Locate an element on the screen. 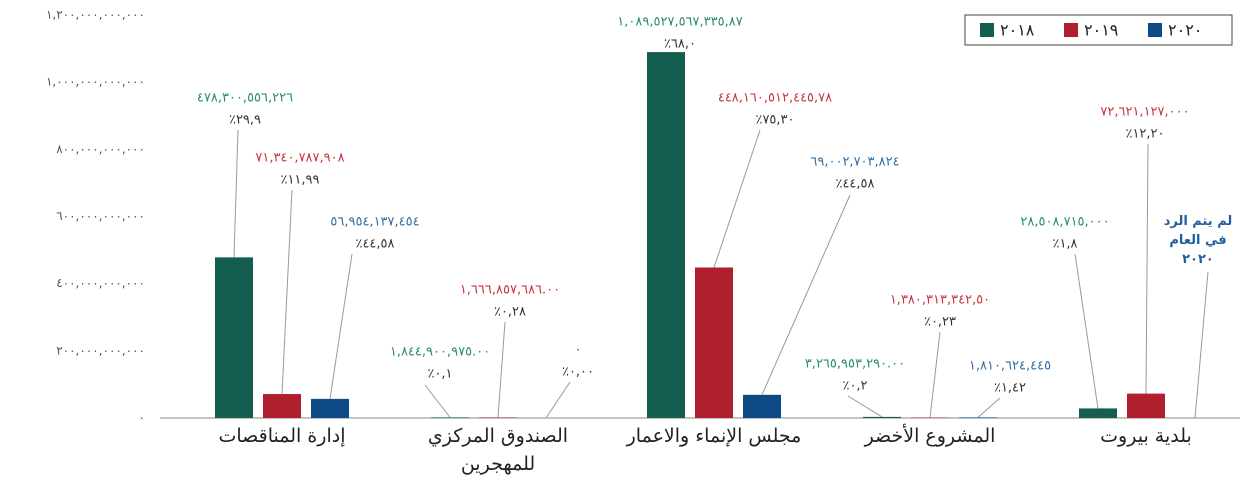 This screenshot has height=479, width=1250. percent-label: ٪١١,٩٩ is located at coordinates (299, 180).